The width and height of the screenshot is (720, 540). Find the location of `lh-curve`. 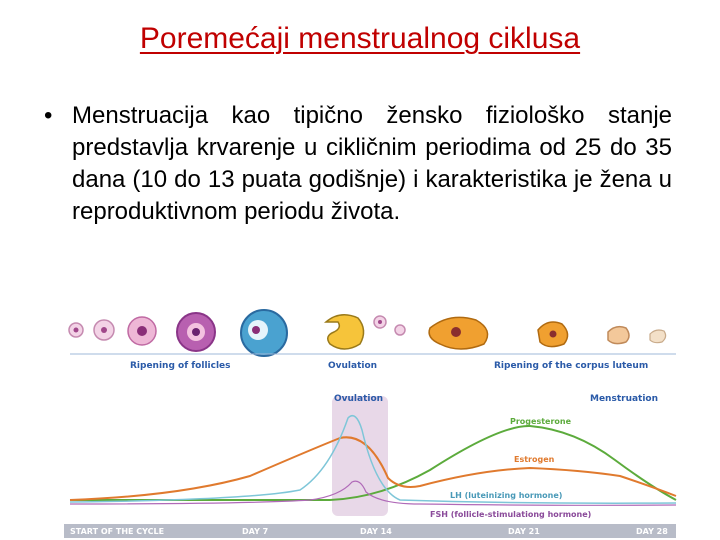

lh-curve is located at coordinates (373, 459).